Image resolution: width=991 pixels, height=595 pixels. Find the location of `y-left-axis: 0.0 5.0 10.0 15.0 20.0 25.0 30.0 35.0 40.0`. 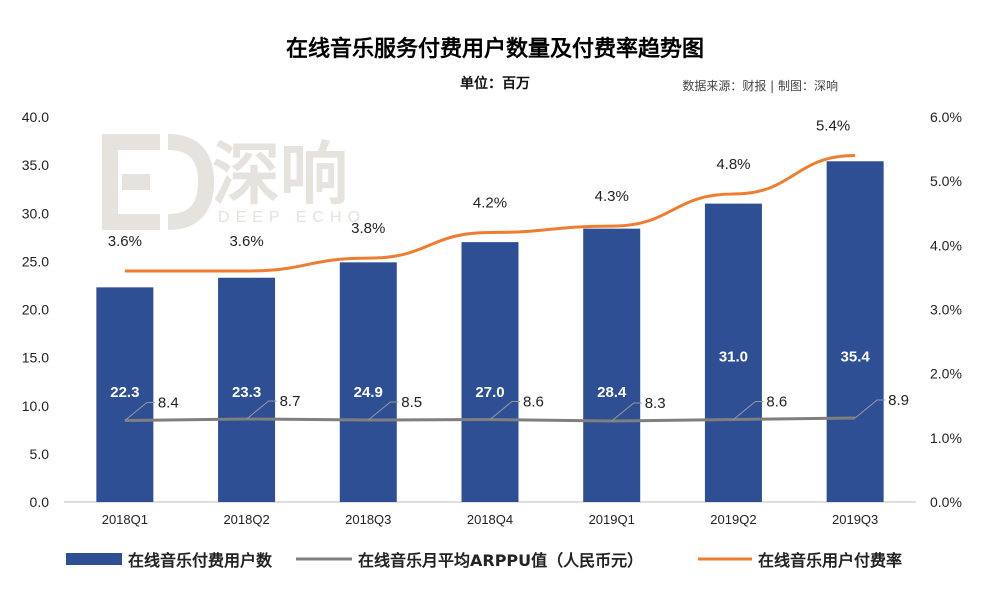

y-left-axis: 0.0 5.0 10.0 15.0 20.0 25.0 30.0 35.0 40.0 is located at coordinates (35, 309).